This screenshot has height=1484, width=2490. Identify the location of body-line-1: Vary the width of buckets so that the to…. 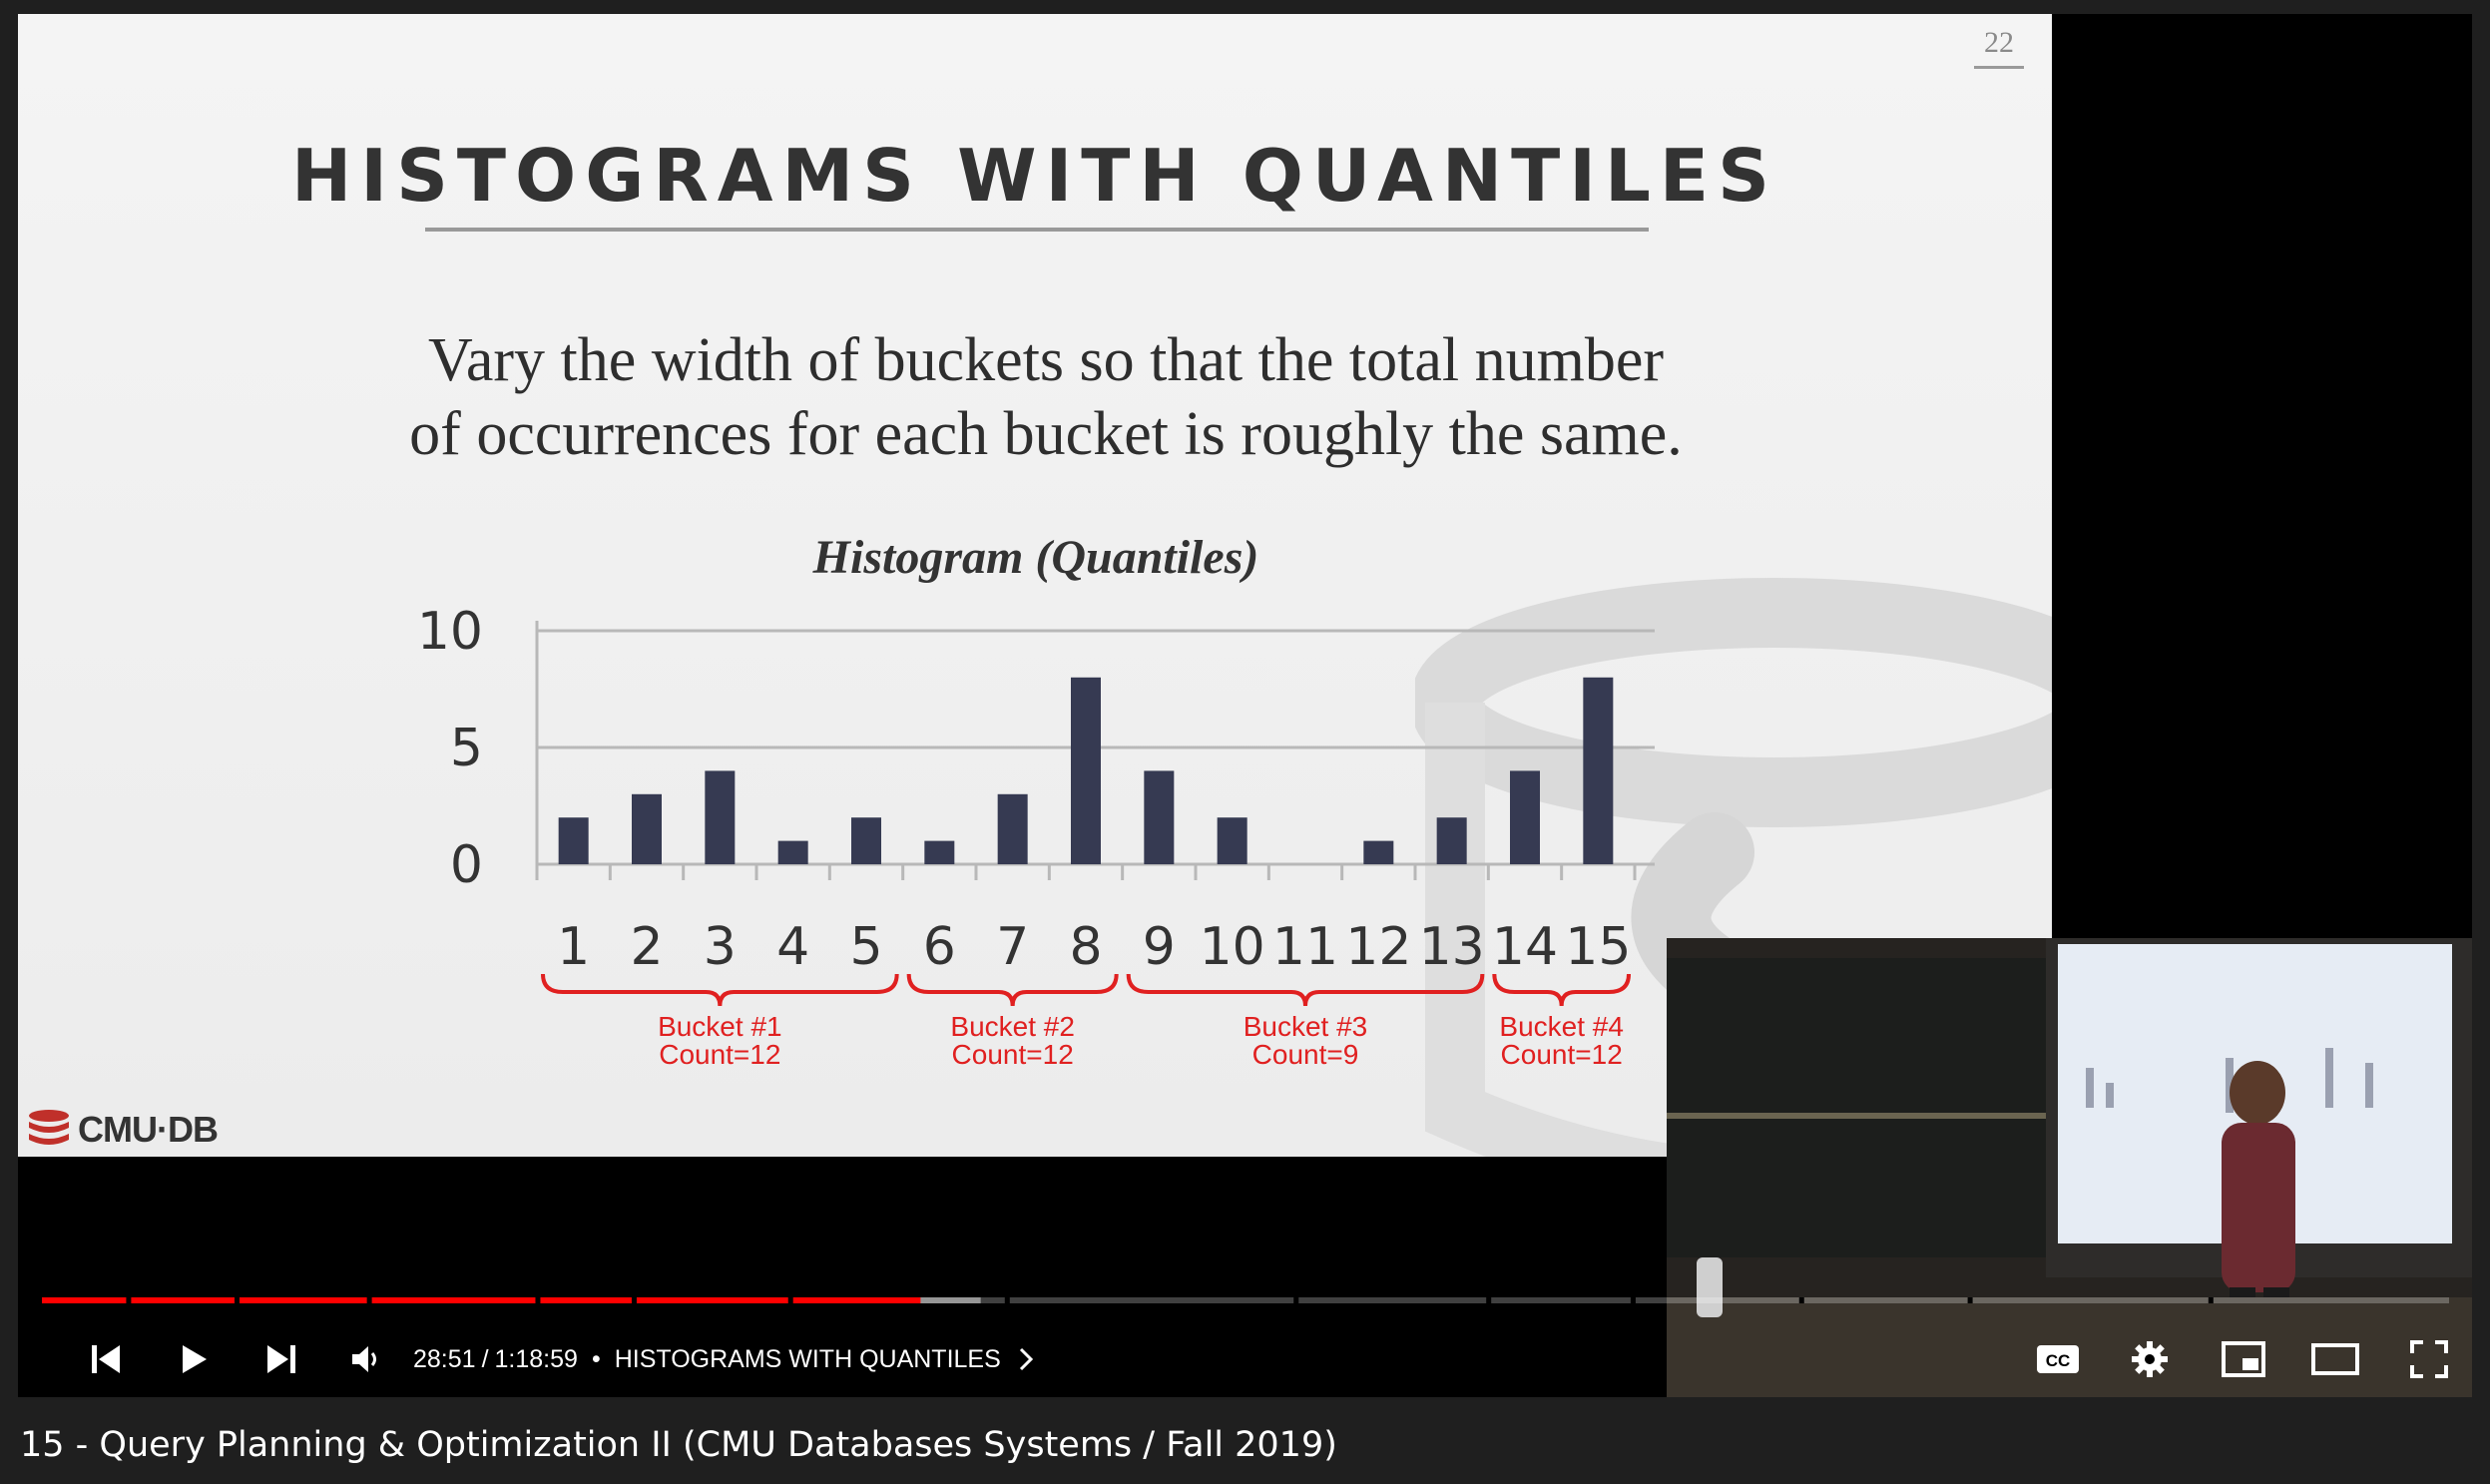
(1045, 360).